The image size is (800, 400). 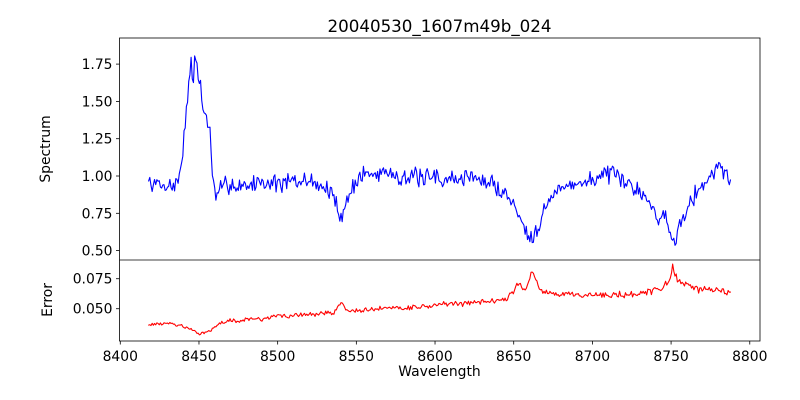 What do you see at coordinates (97, 252) in the screenshot?
I see `y-tick-label: 0.50` at bounding box center [97, 252].